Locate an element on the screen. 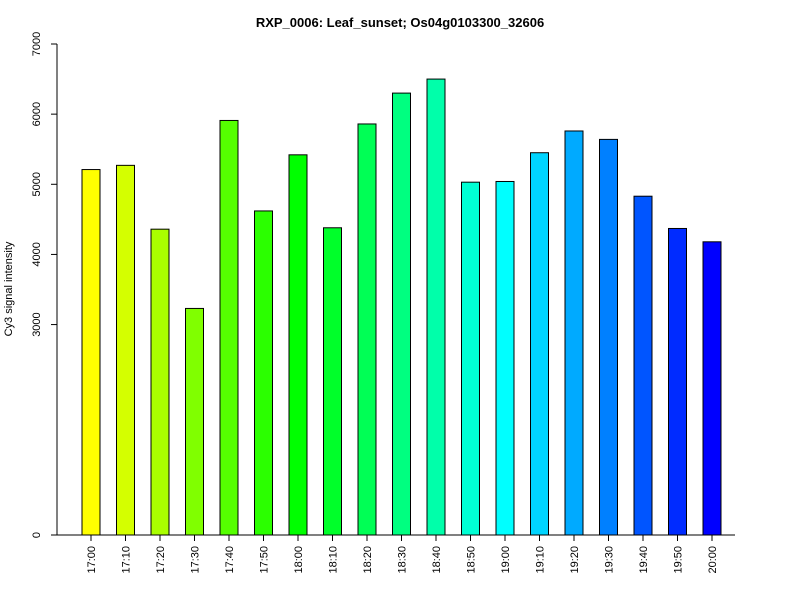 The width and height of the screenshot is (800, 600). bar-1930 is located at coordinates (608, 337).